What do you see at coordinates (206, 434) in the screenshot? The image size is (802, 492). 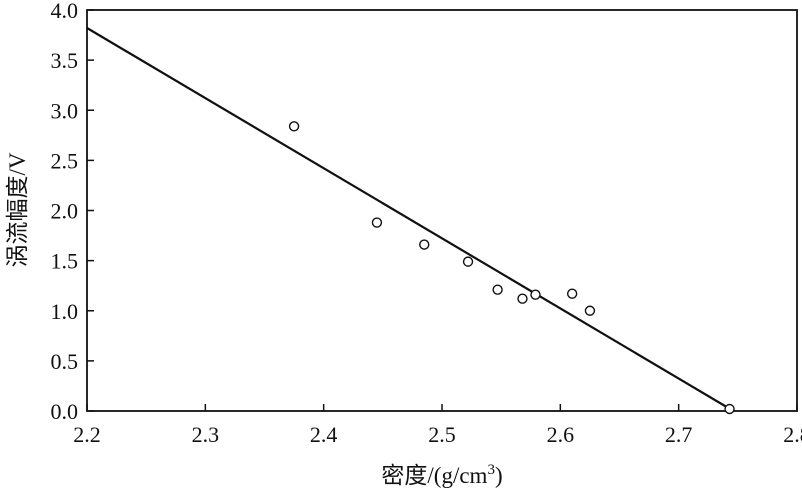 I see `x-tick-label: 2.3` at bounding box center [206, 434].